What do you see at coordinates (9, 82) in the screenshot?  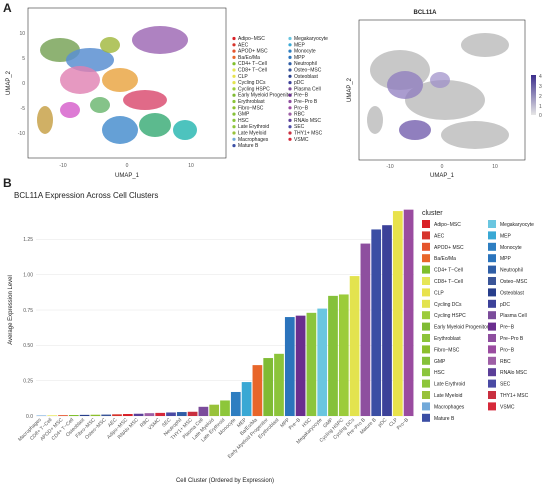 I see `umap-left-ylabel: UMAP_2` at bounding box center [9, 82].